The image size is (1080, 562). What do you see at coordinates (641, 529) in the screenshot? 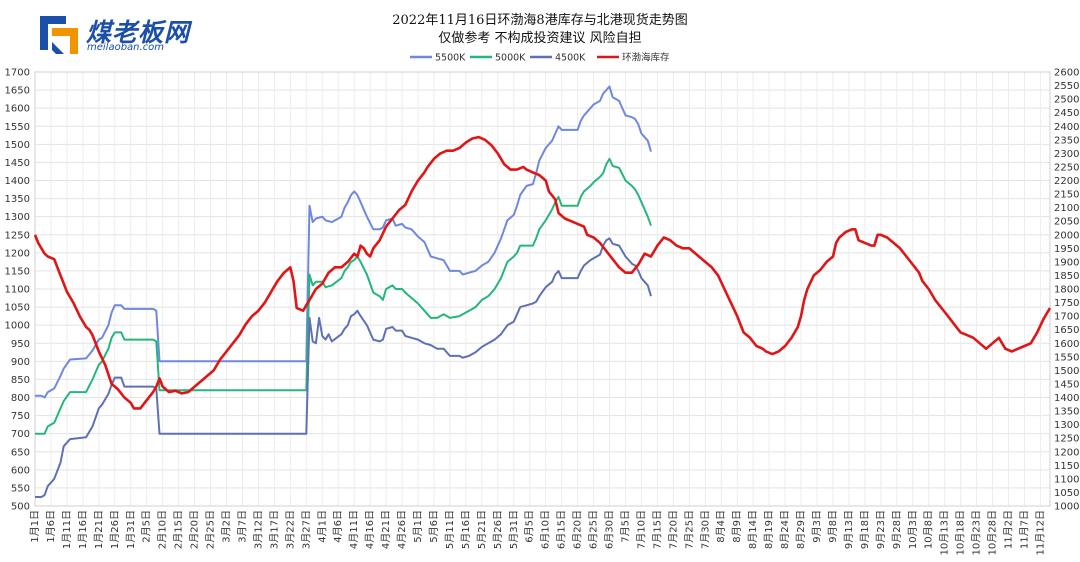
I see `x-tick-label: 7月10日` at bounding box center [641, 529].